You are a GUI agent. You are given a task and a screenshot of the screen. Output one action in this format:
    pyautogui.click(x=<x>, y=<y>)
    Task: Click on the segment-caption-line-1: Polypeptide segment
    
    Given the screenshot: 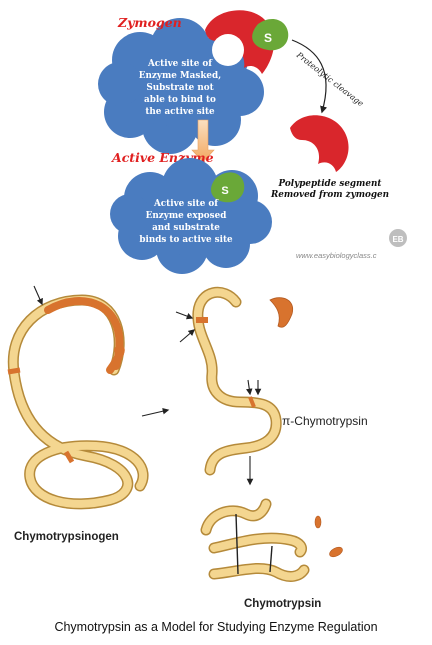 What is the action you would take?
    pyautogui.click(x=330, y=184)
    